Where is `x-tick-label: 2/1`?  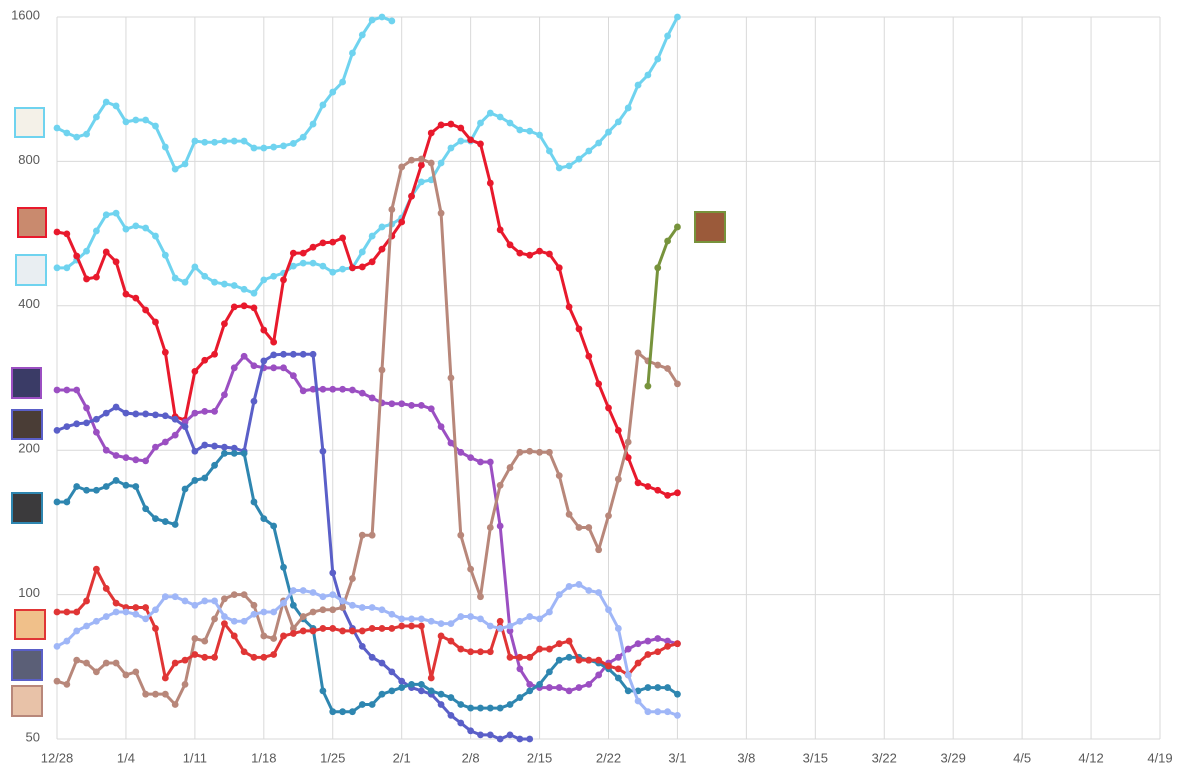
x-tick-label: 2/1 is located at coordinates (402, 757).